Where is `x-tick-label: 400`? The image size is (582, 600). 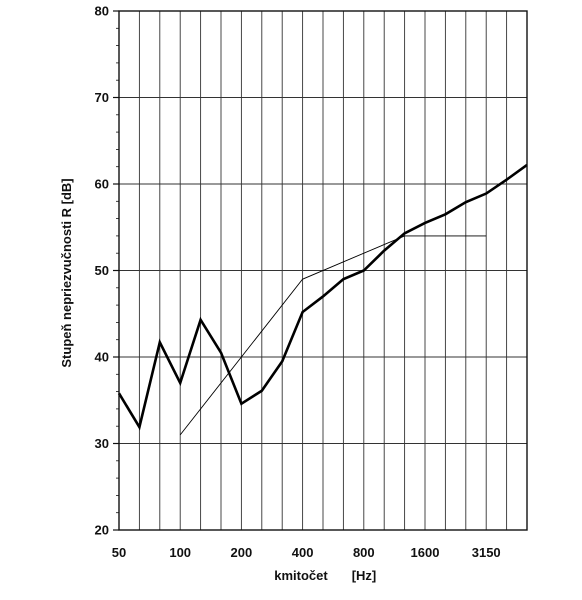
x-tick-label: 400 is located at coordinates (303, 552).